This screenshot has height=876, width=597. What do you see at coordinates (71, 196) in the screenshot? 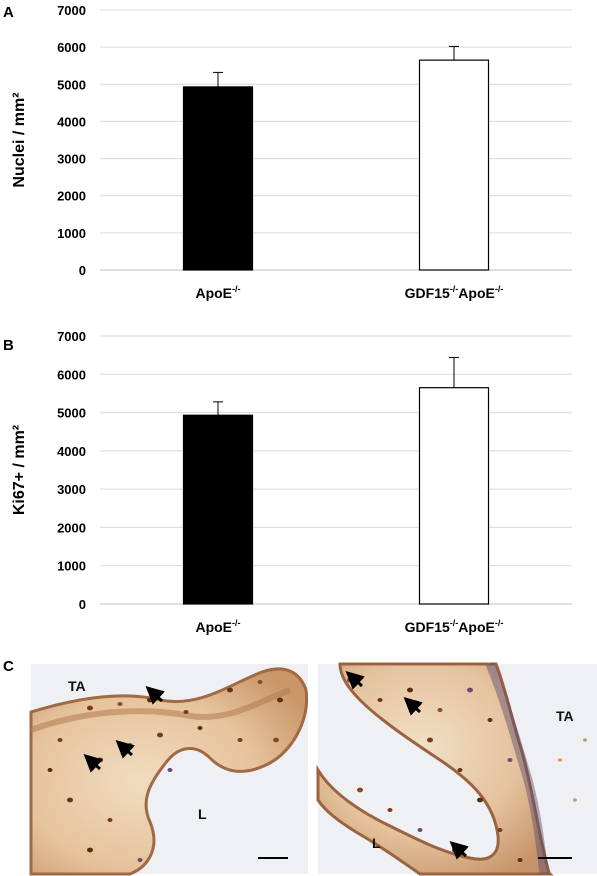
I see `chart0-ytick-label: 2000` at bounding box center [71, 196].